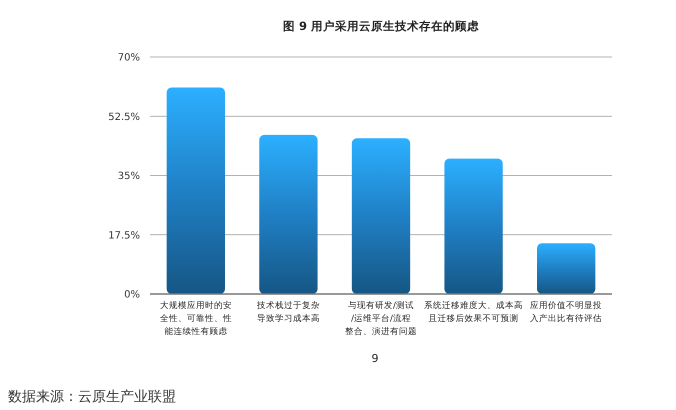 The image size is (676, 410). I want to click on x-tick-label: 技术栈过于复杂导致学习成本高, so click(288, 312).